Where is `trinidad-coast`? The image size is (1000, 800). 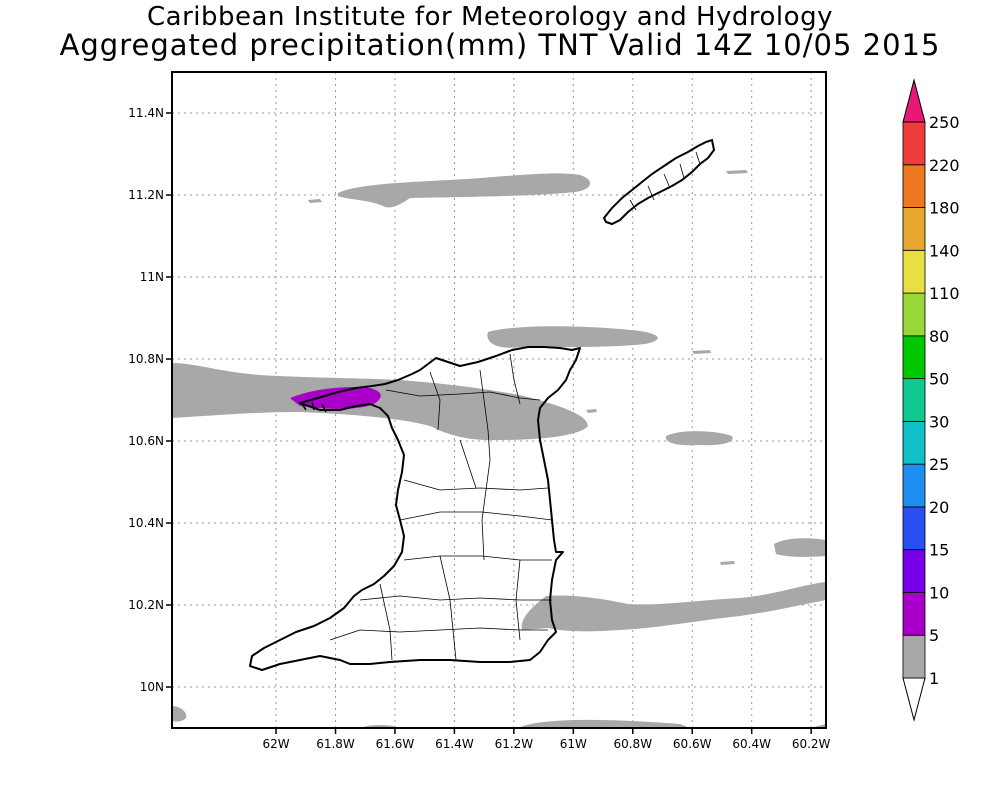
trinidad-coast is located at coordinates (415, 508).